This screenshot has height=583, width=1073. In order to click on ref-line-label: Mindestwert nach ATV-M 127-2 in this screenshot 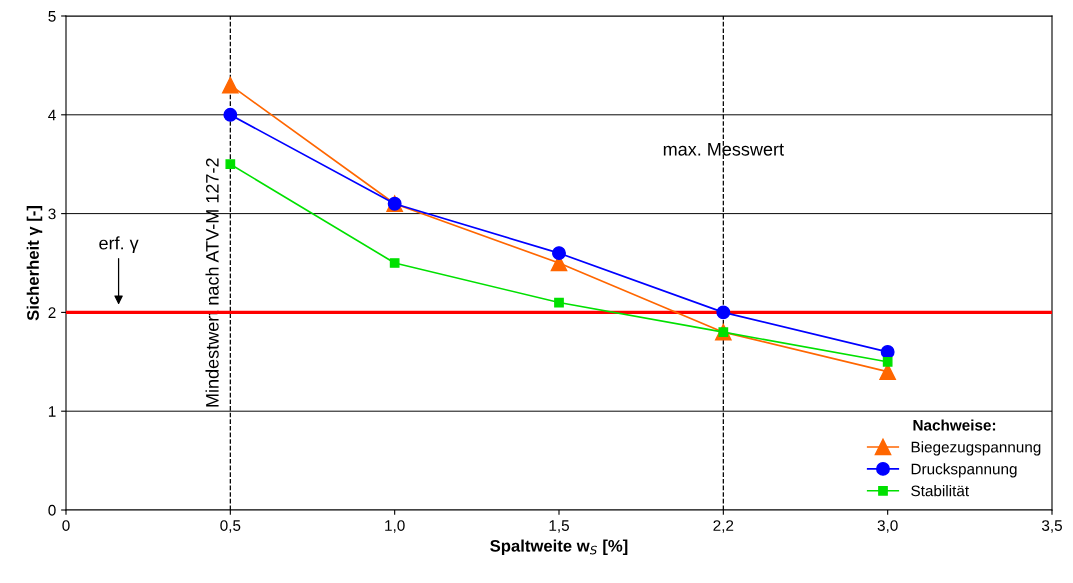, I will do `click(212, 282)`.